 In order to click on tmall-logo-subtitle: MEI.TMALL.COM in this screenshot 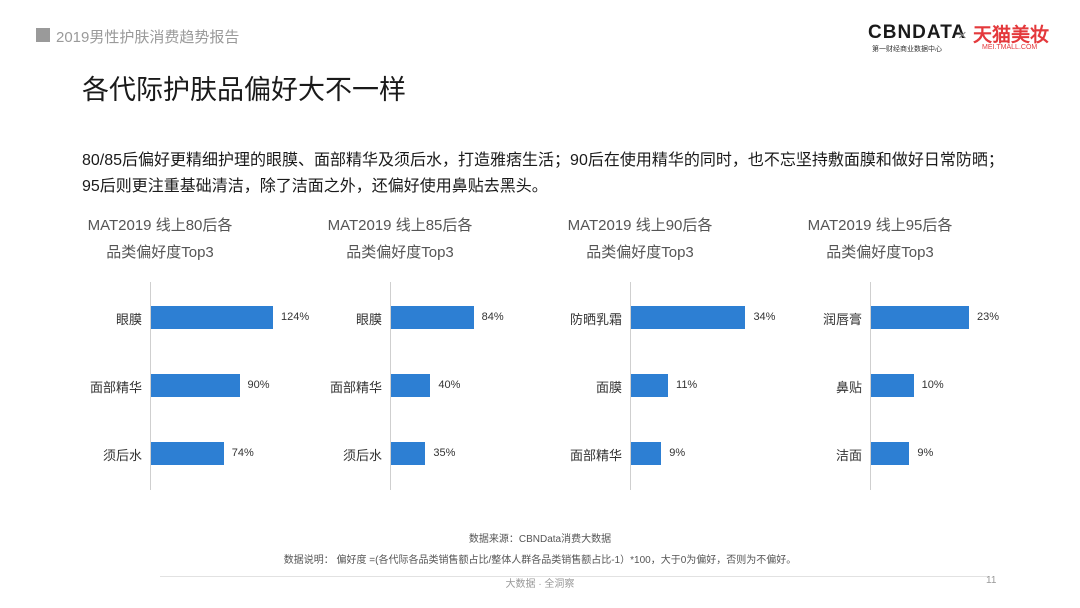, I will do `click(1010, 47)`.